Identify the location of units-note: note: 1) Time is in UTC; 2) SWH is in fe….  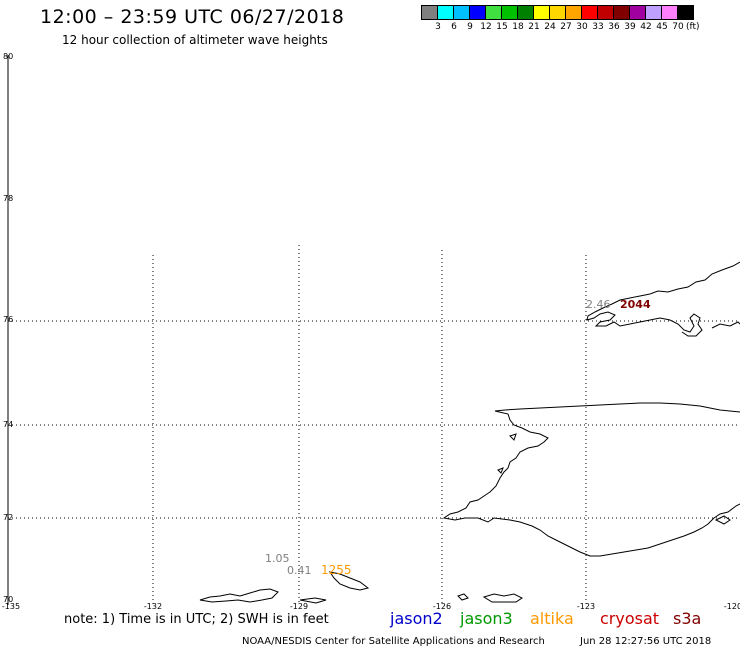
(196, 619).